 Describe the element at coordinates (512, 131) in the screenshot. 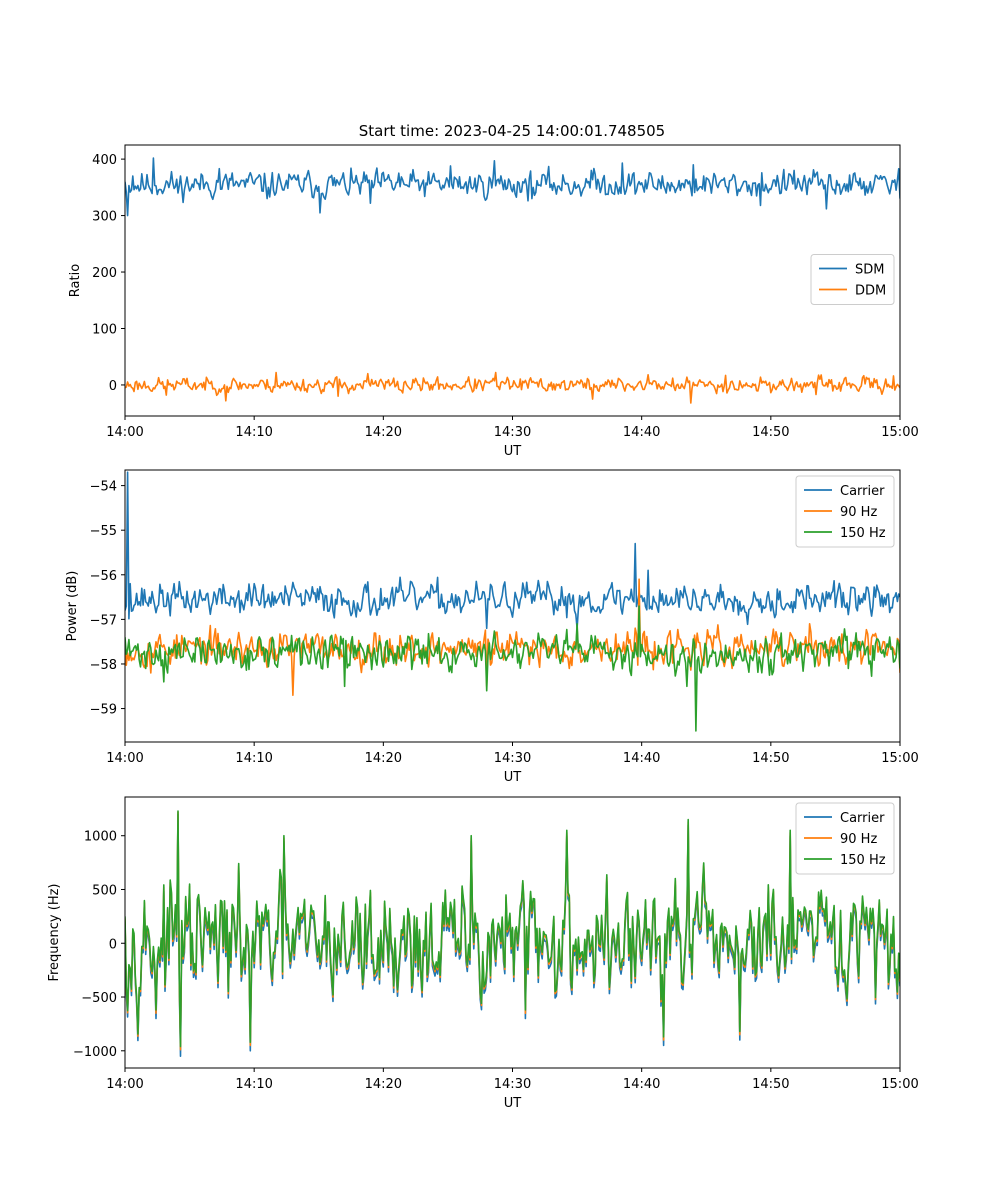

I see `figure-title: Start time: 2023-04-25 14:00:01.748505` at that location.